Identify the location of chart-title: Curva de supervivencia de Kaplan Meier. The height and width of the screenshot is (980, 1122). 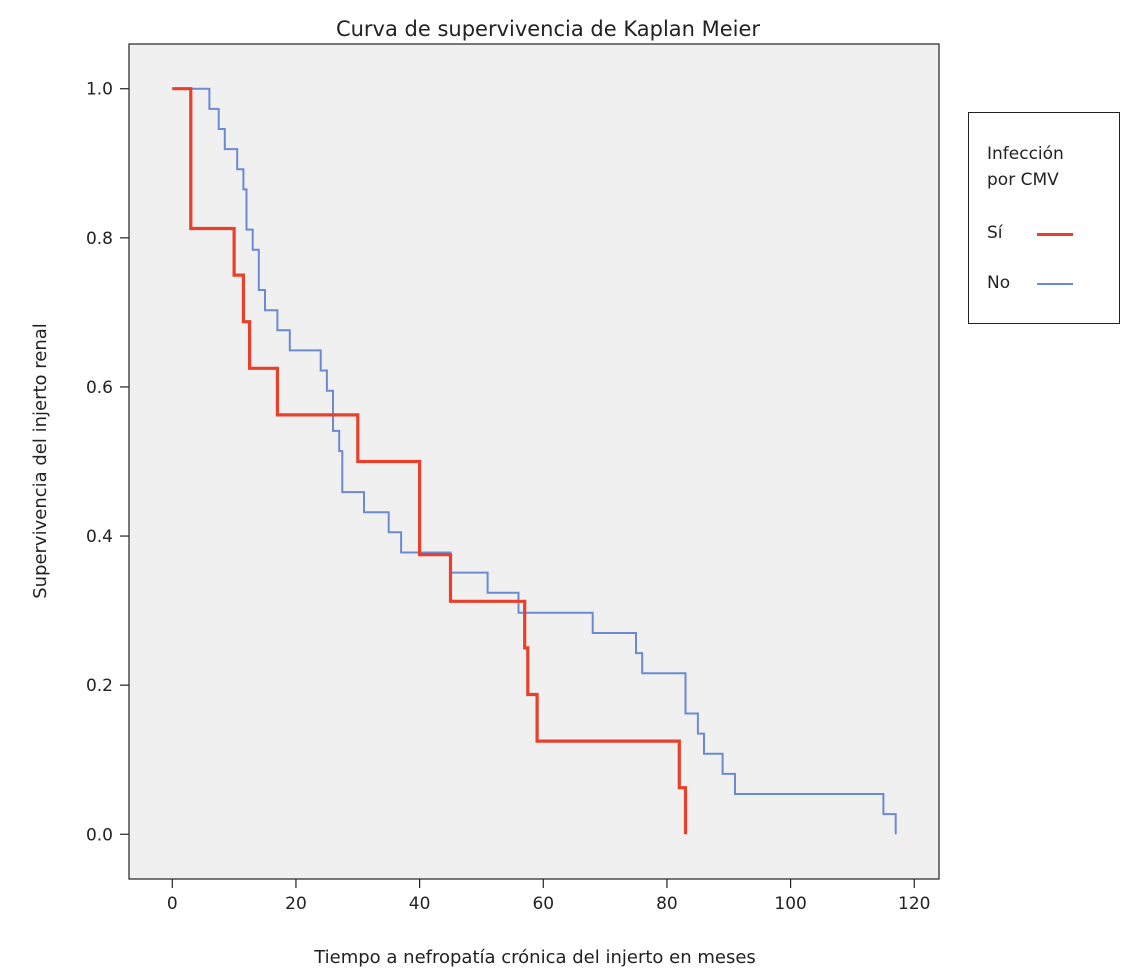
(548, 29).